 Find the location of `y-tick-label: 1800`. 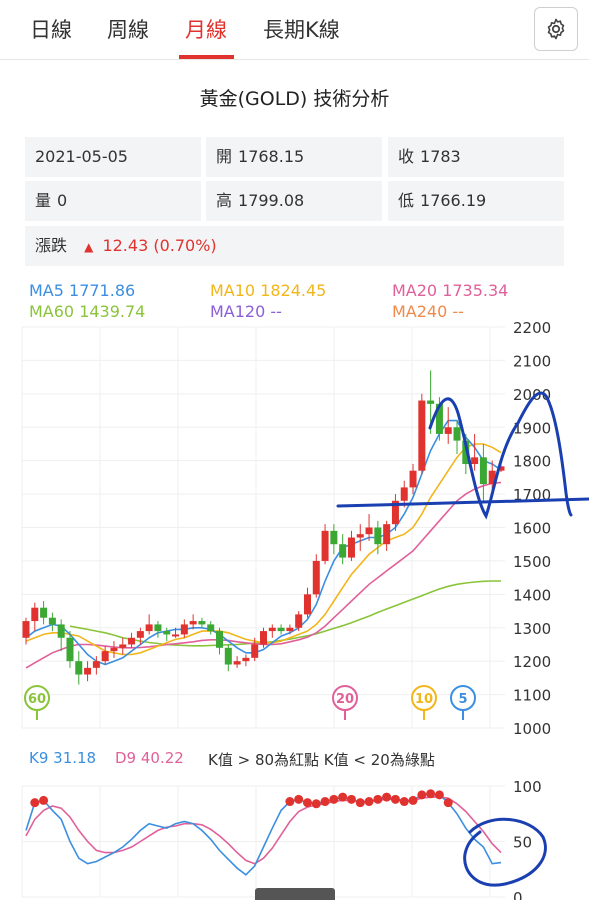

y-tick-label: 1800 is located at coordinates (532, 462).